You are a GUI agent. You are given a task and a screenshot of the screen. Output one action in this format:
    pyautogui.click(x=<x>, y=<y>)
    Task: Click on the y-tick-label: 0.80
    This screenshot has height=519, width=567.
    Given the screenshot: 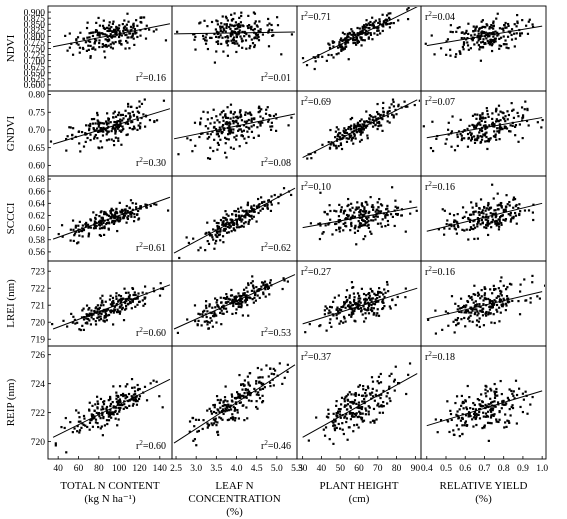 What is the action you would take?
    pyautogui.click(x=36, y=96)
    